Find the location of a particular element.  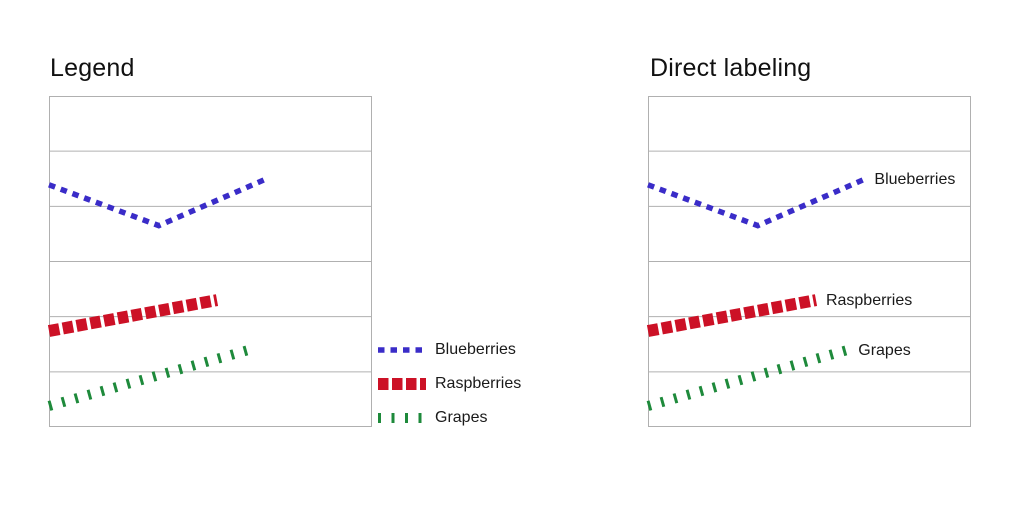

legend-label-raspberries: Raspberries is located at coordinates (478, 383).